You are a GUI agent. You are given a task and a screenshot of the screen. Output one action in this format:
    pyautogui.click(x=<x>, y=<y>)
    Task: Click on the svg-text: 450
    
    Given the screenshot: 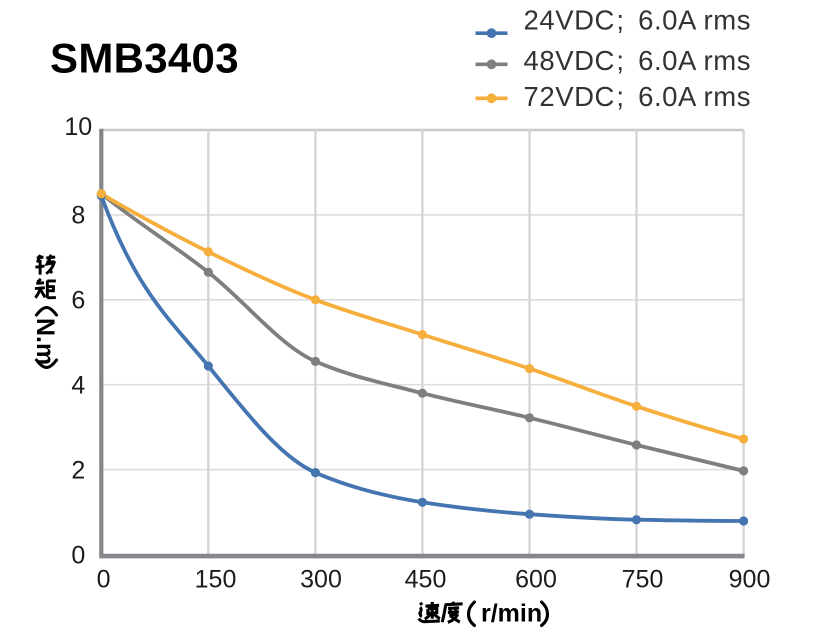 What is the action you would take?
    pyautogui.click(x=426, y=580)
    